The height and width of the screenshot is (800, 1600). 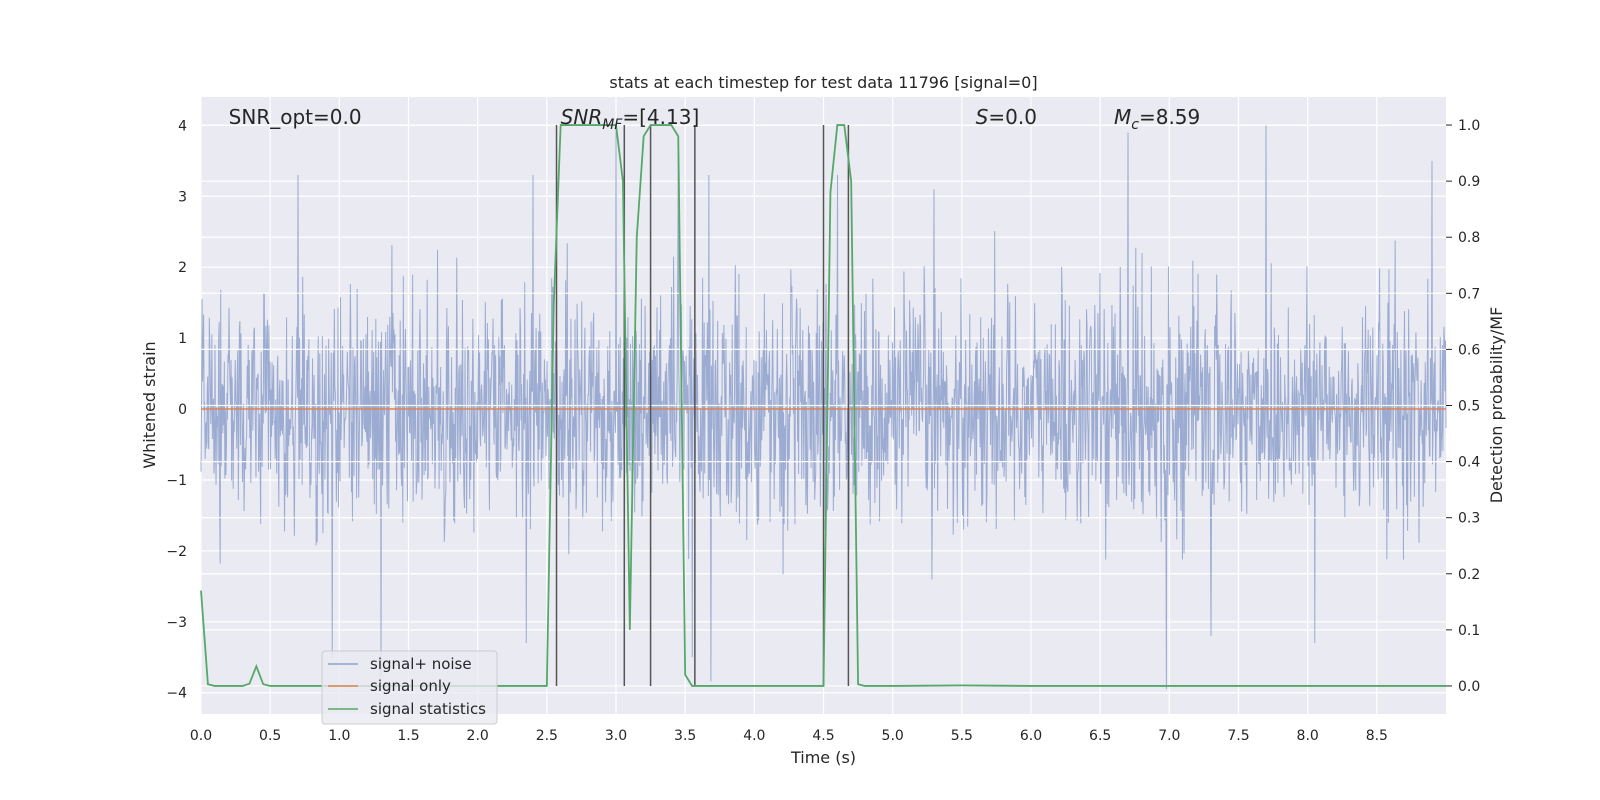 I want to click on y-left-tick-label: 0, so click(x=182, y=410).